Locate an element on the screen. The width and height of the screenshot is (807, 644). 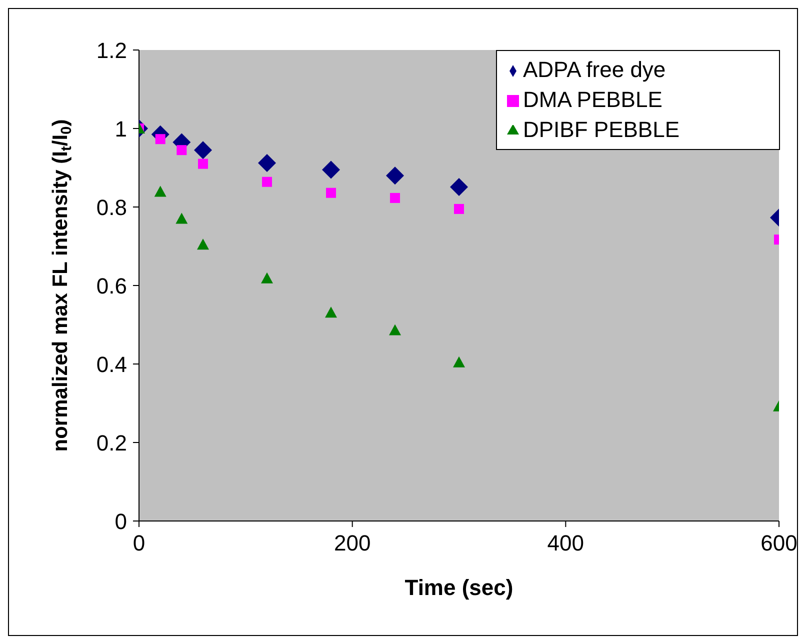
x-axis-title: Time (sec) is located at coordinates (459, 587).